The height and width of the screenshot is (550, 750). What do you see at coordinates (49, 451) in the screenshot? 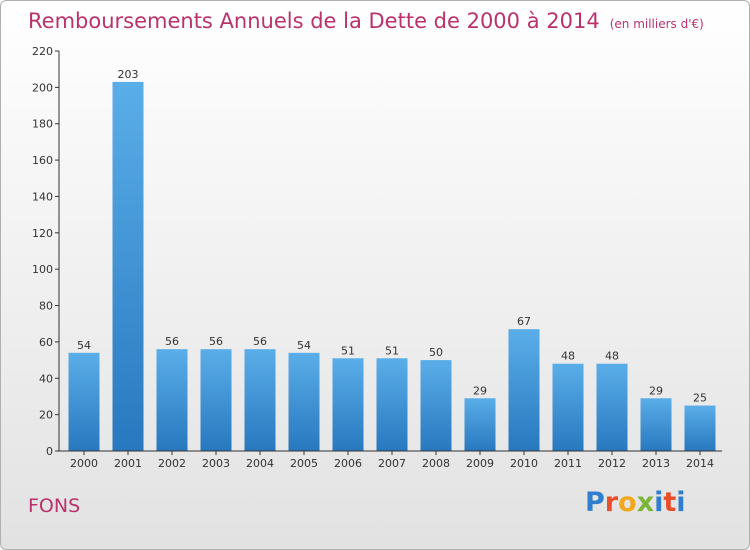
I see `y-tick-label: 0` at bounding box center [49, 451].